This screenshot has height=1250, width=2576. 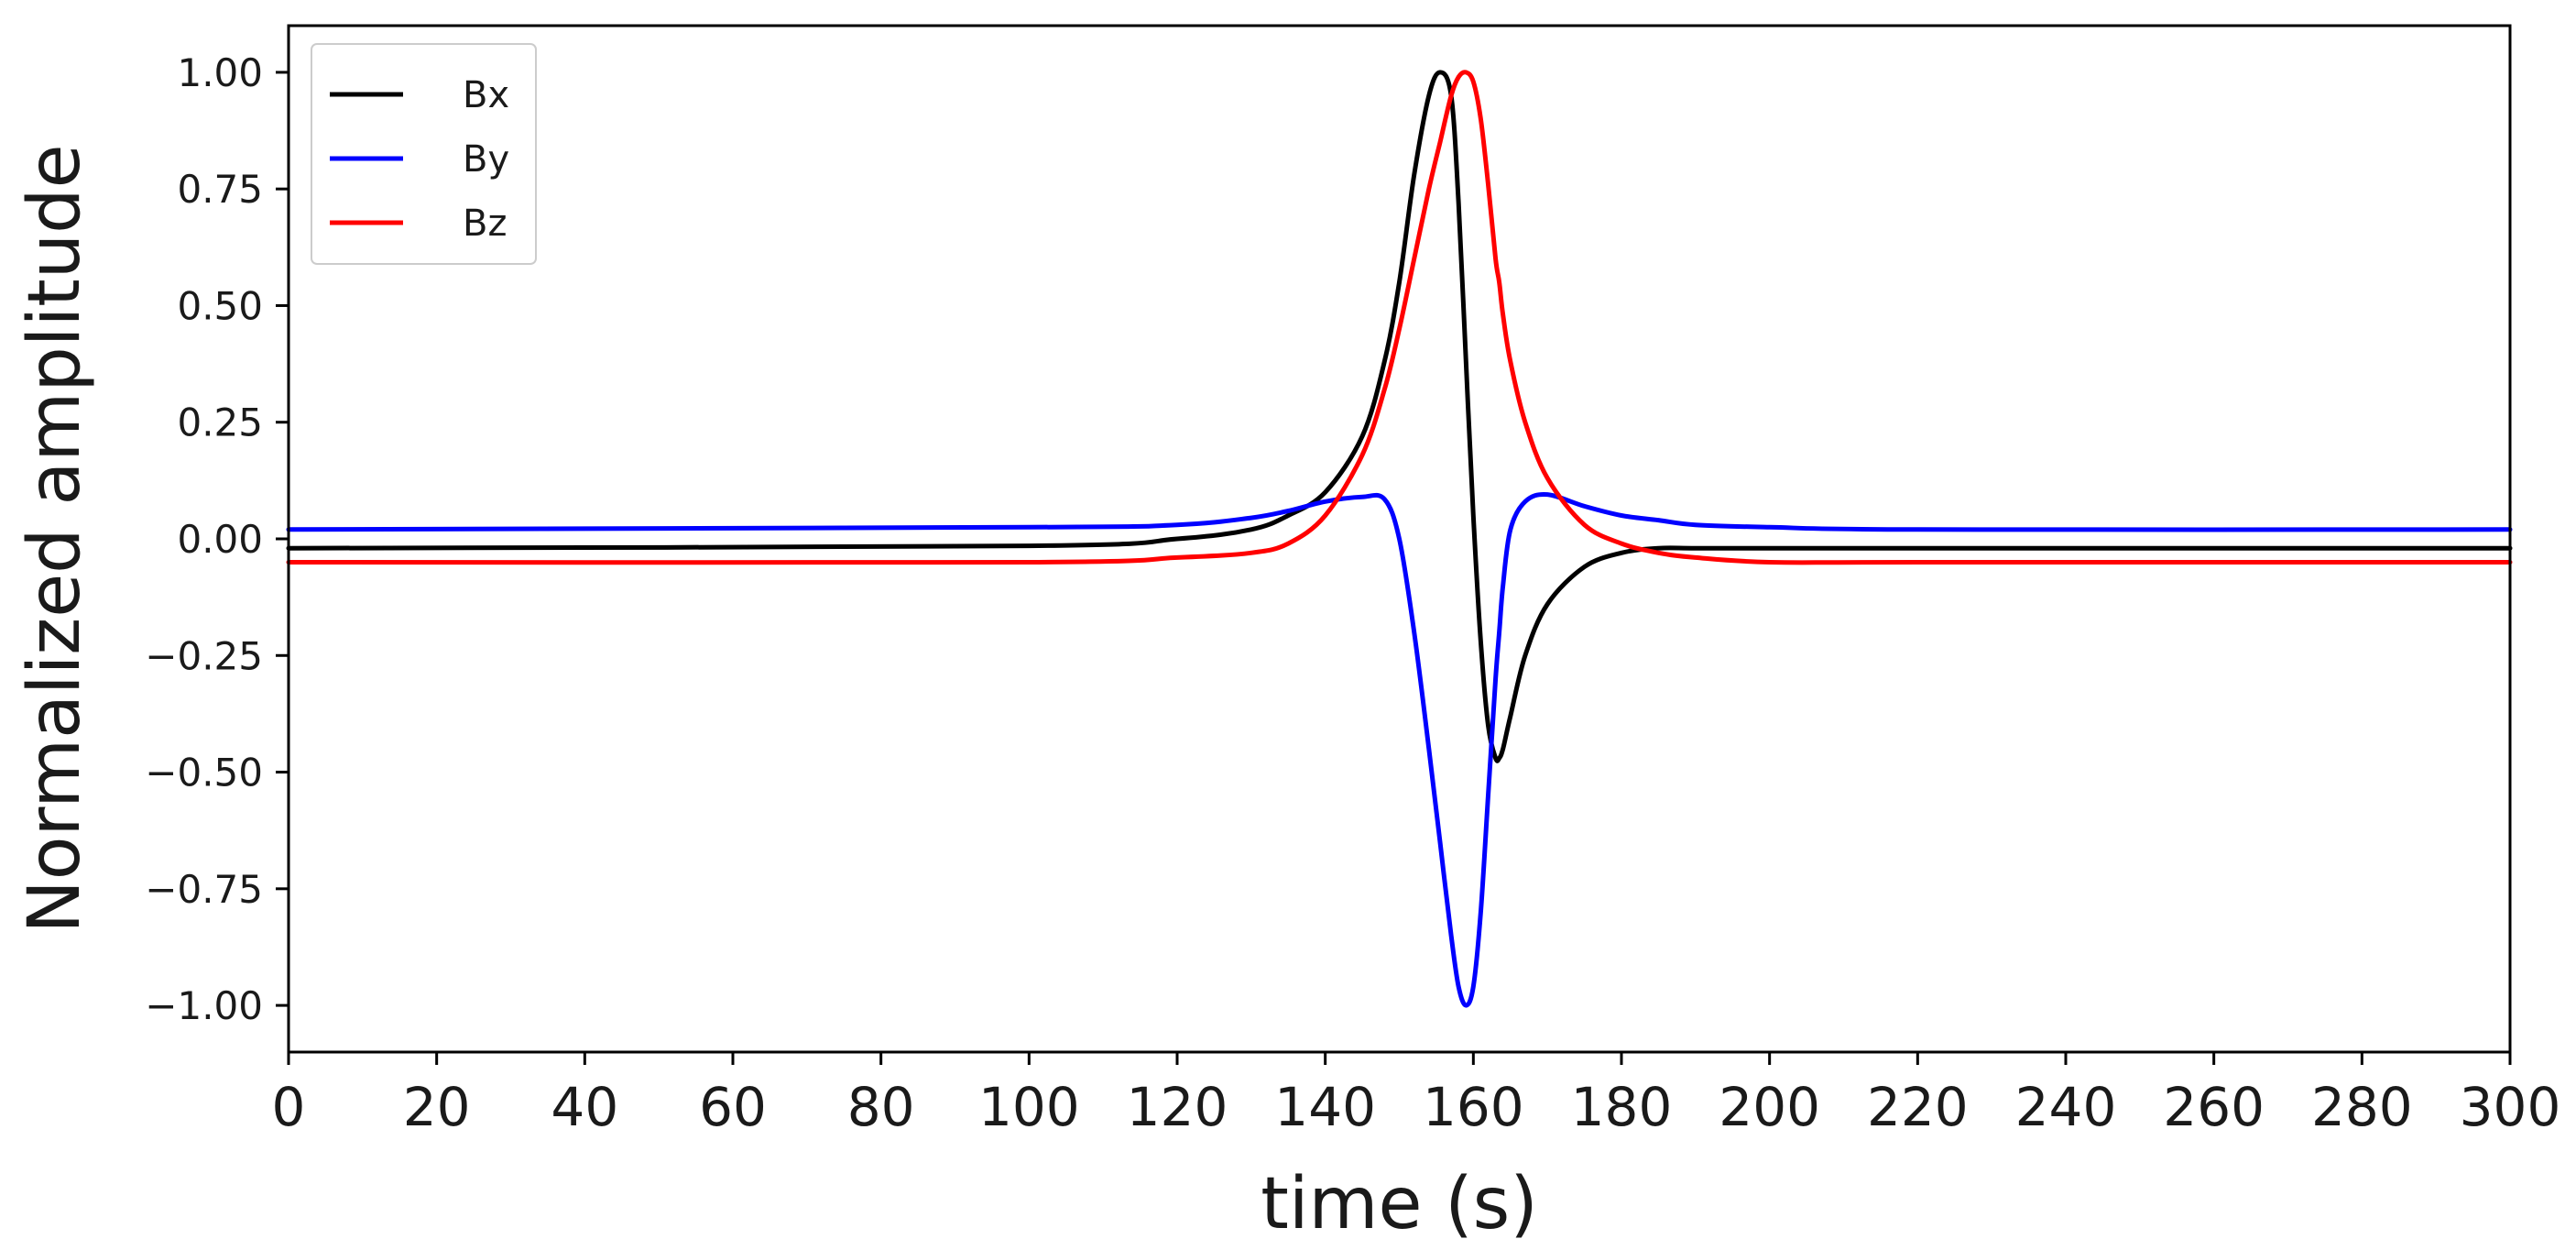 I want to click on y-axis-title: Normalized amplitude, so click(x=55, y=538).